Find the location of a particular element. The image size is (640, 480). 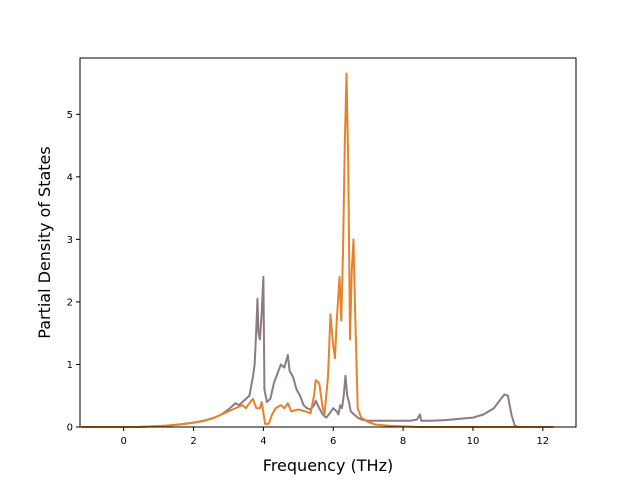

x-tick-label: 12 is located at coordinates (542, 441).